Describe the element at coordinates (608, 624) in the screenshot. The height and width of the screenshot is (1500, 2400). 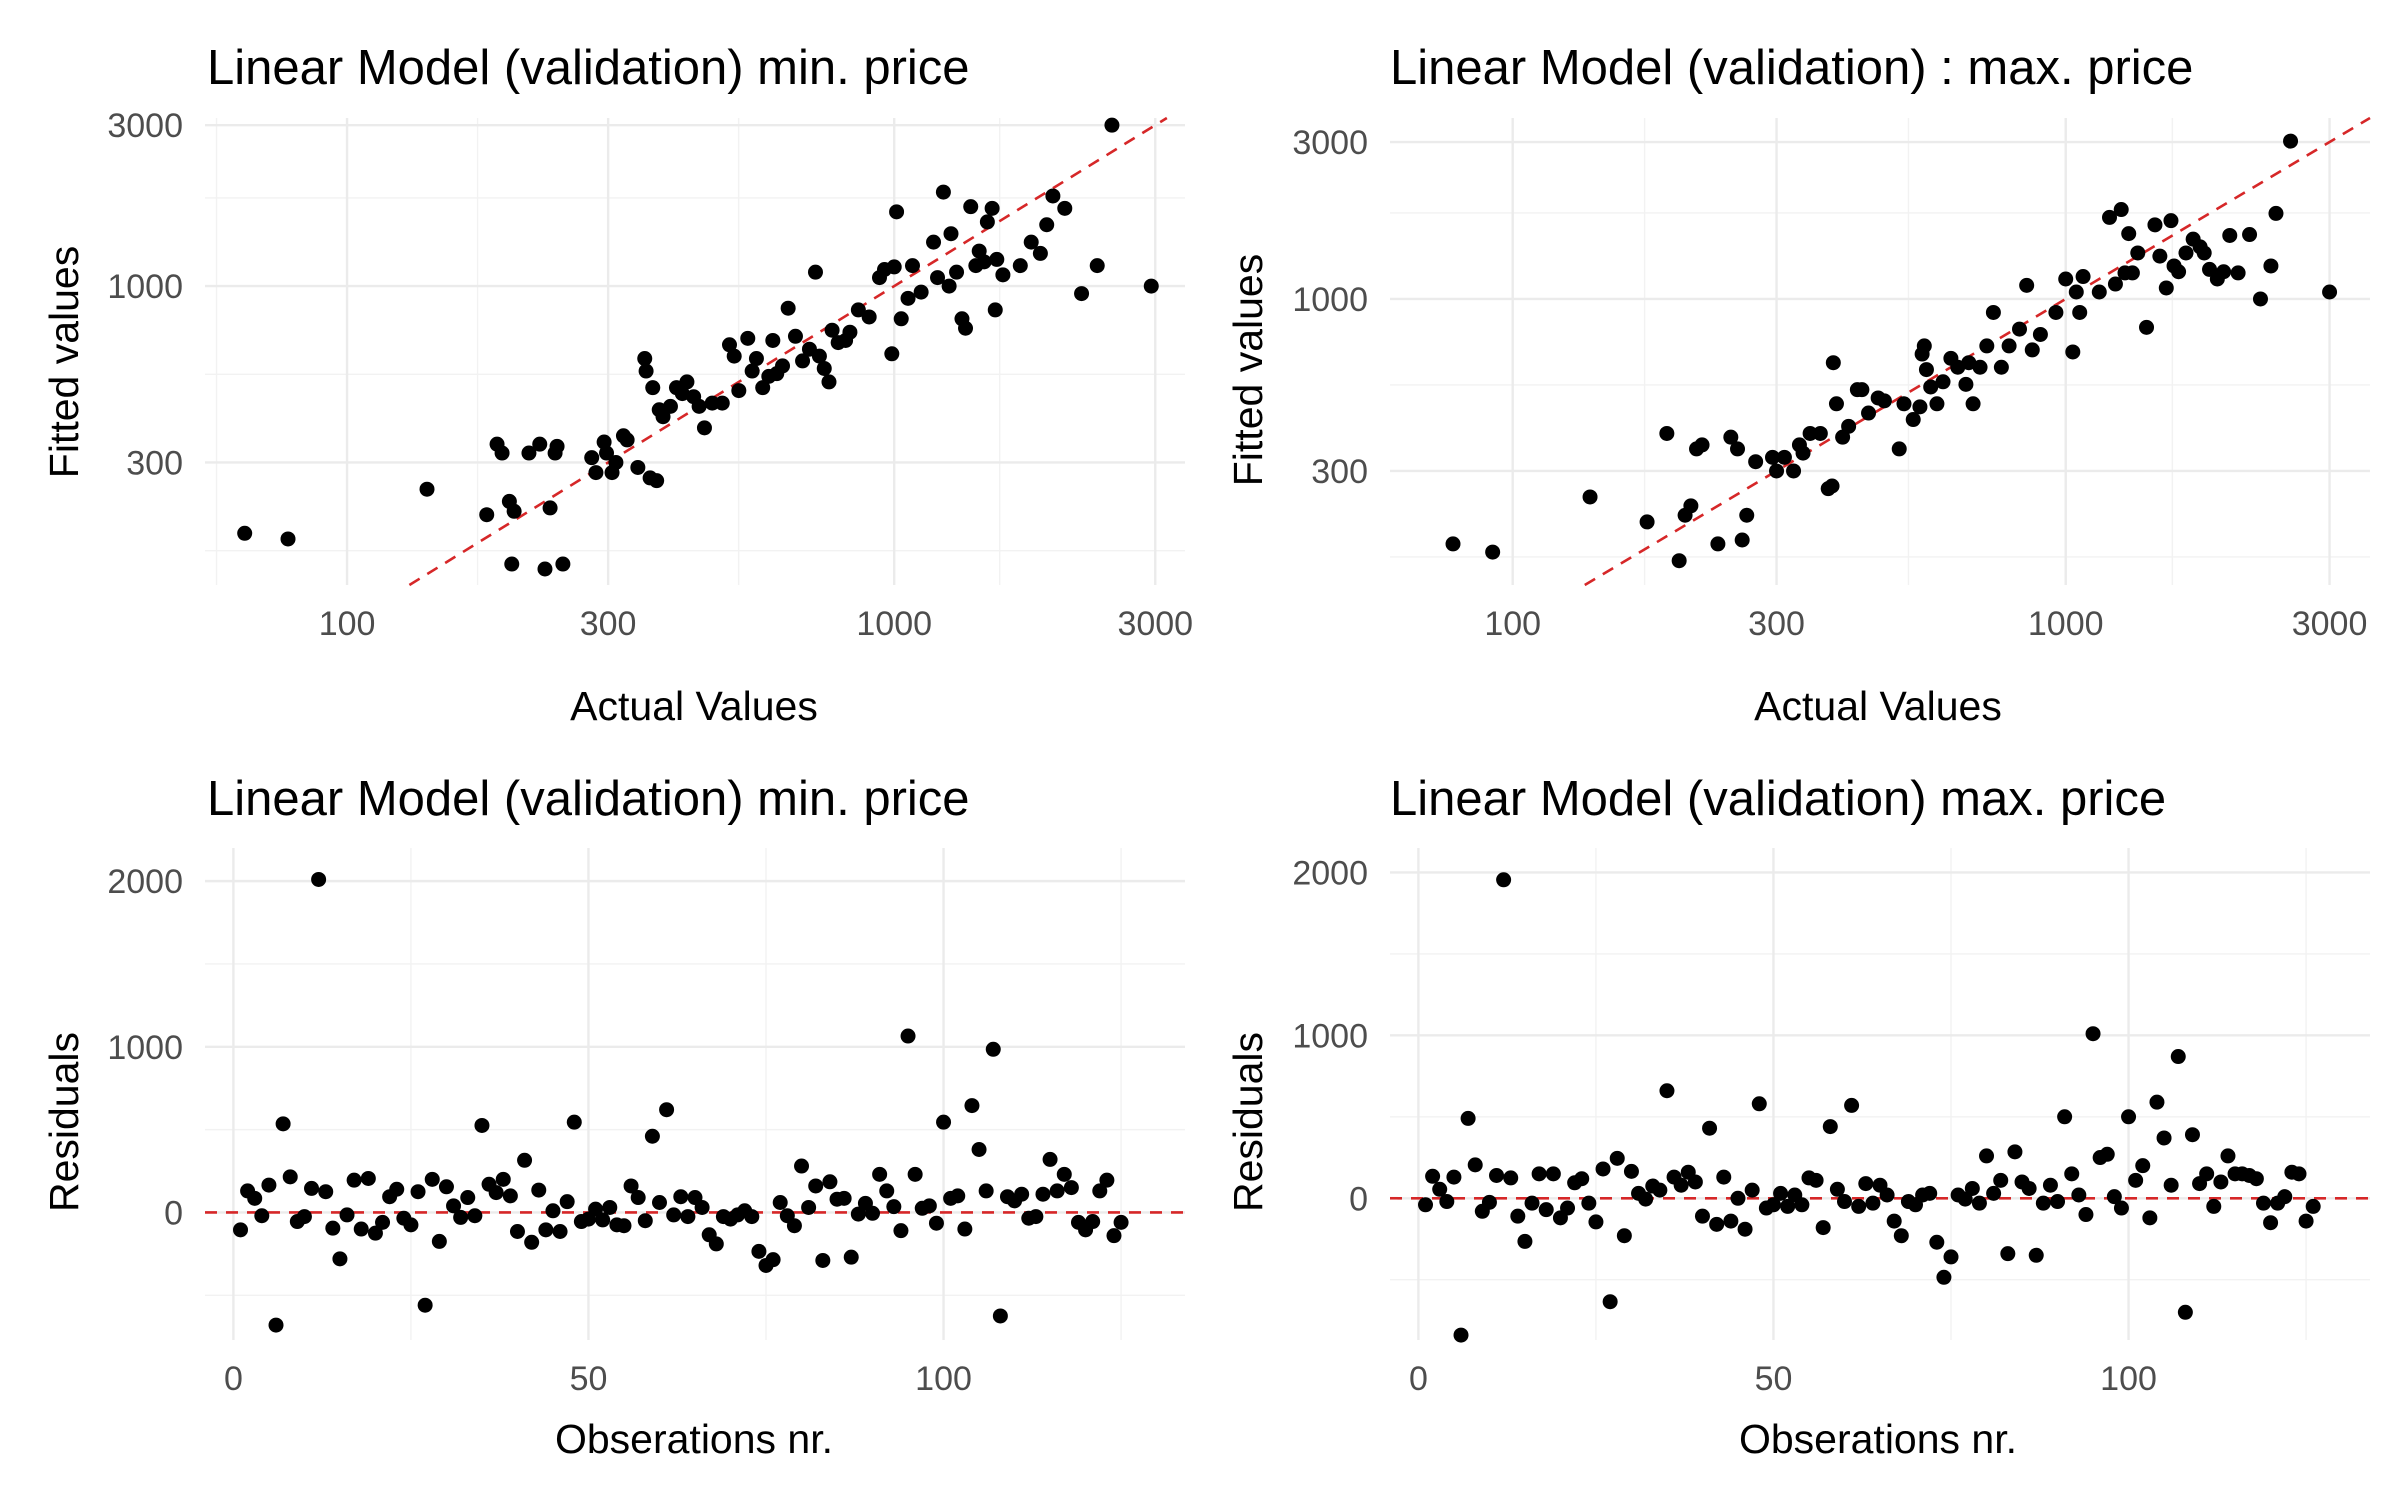
I see `panel-1-x-tick-label: 300` at that location.